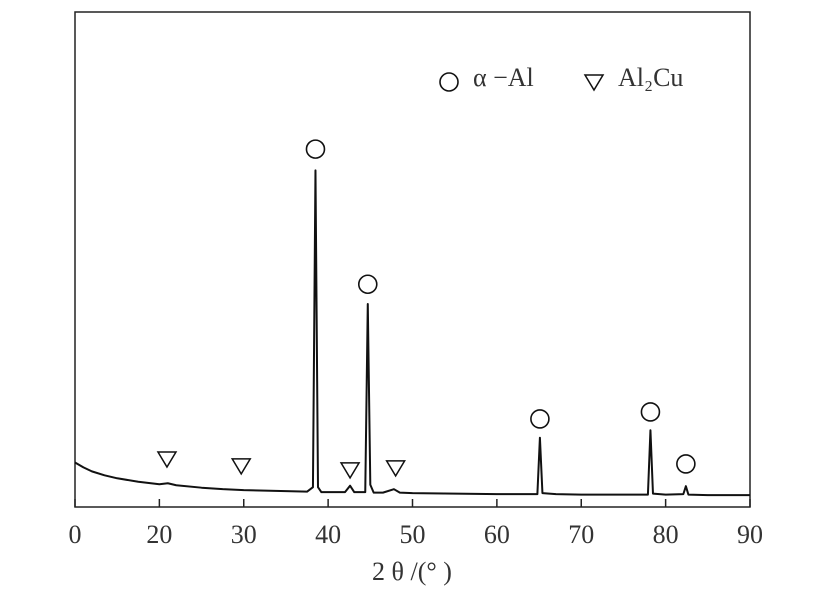  What do you see at coordinates (412, 571) in the screenshot?
I see `x-axis-label: 2 θ /(° )` at bounding box center [412, 571].